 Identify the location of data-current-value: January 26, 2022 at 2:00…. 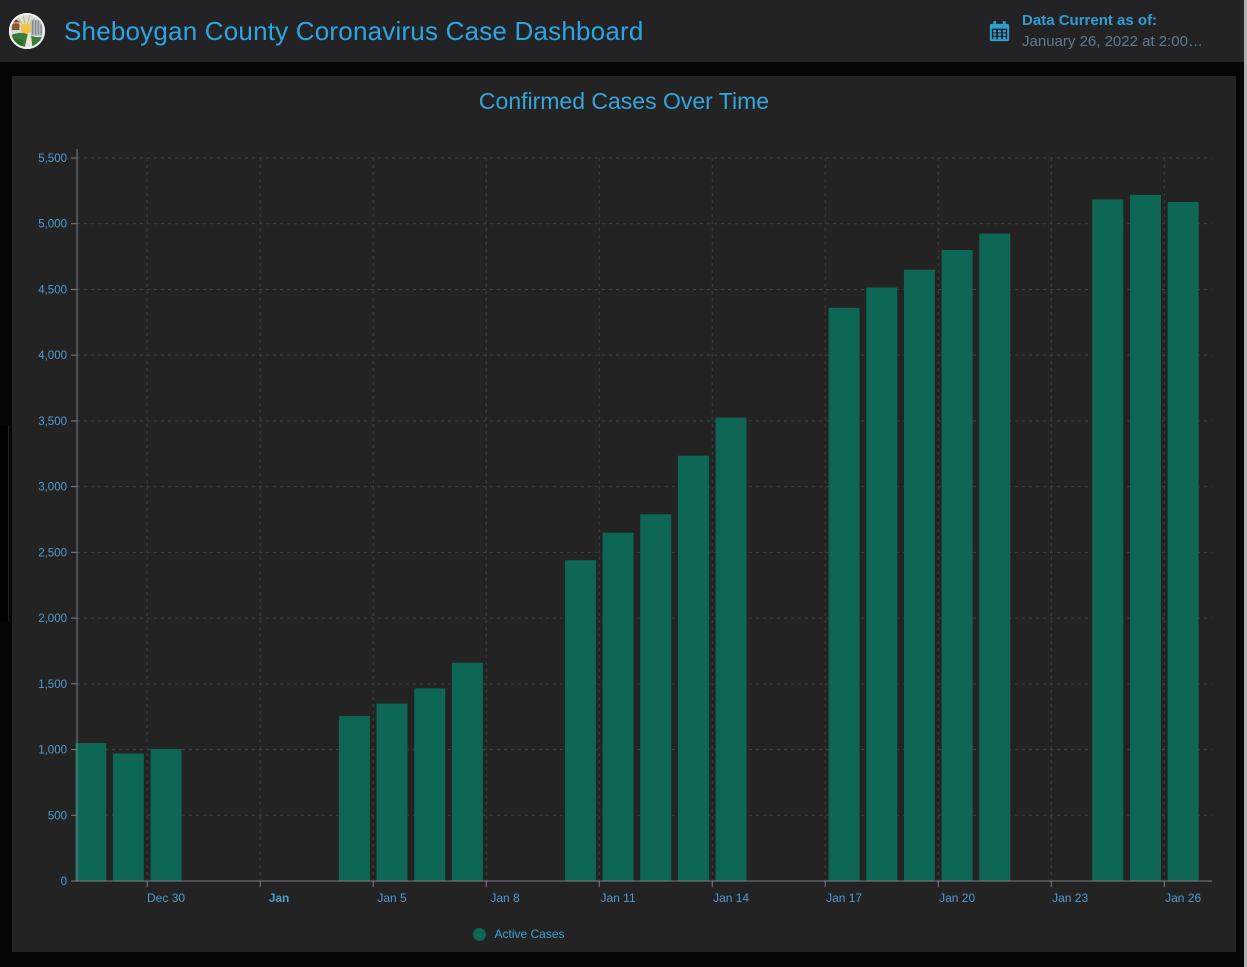
(1112, 41).